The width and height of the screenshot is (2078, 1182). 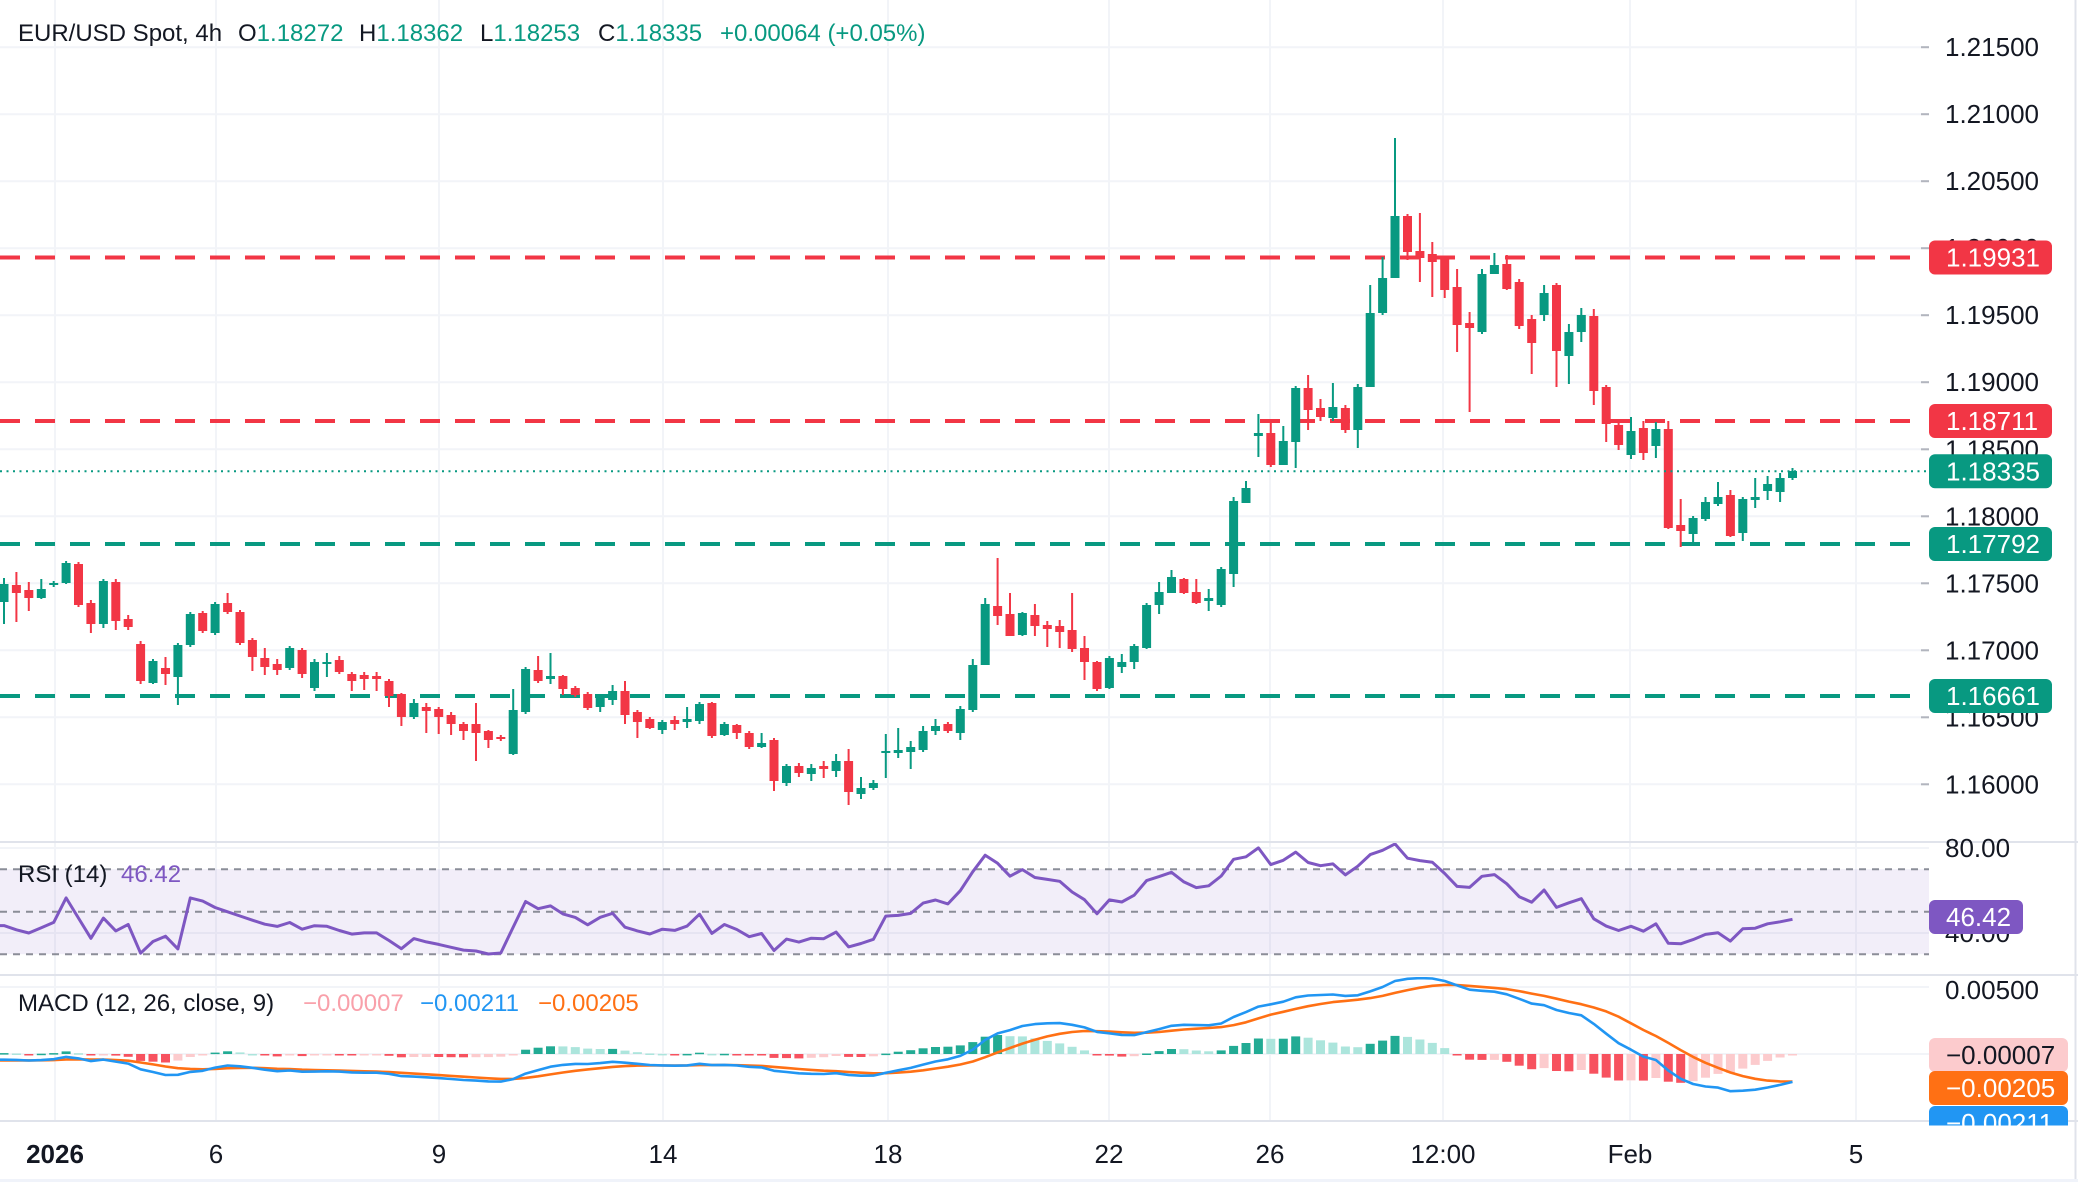 I want to click on svg-text: 2026, so click(x=55, y=1154).